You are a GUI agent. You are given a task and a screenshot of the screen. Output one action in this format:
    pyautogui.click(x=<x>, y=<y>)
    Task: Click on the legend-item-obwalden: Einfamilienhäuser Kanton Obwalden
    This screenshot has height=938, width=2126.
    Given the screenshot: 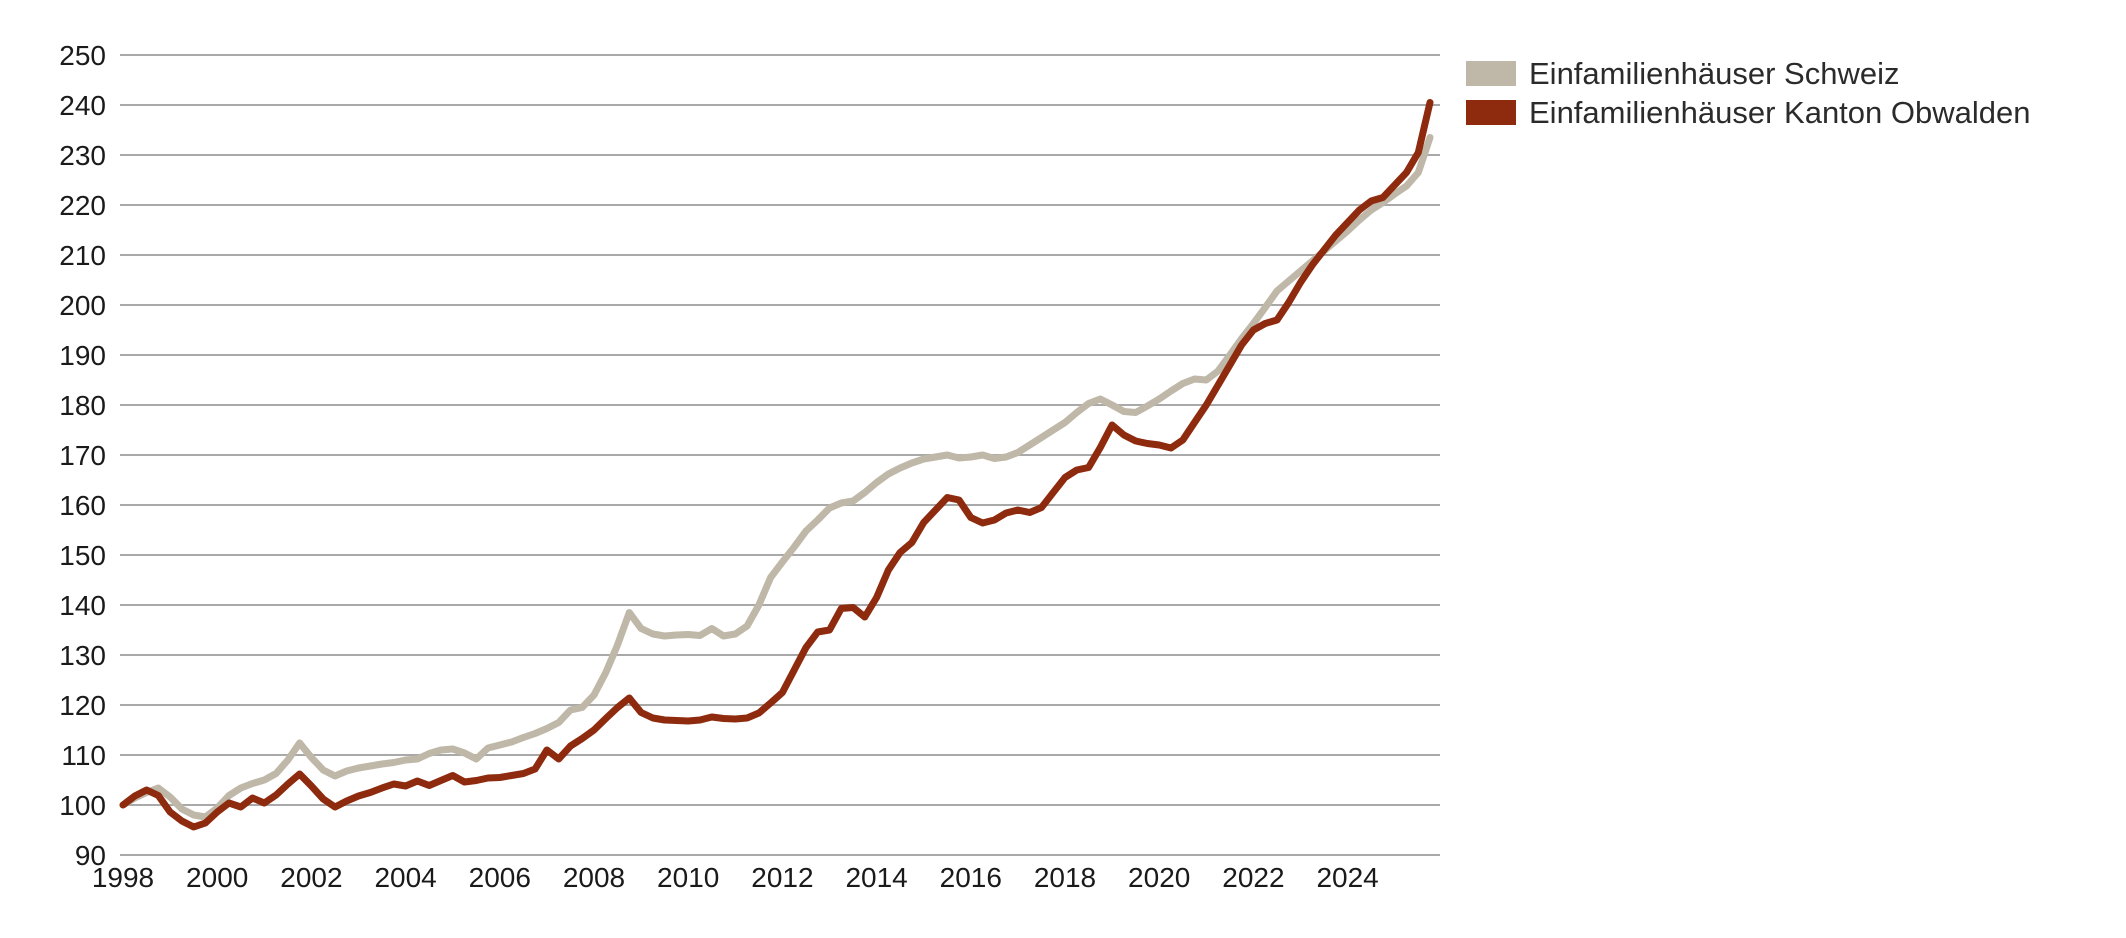 What is the action you would take?
    pyautogui.click(x=1748, y=112)
    